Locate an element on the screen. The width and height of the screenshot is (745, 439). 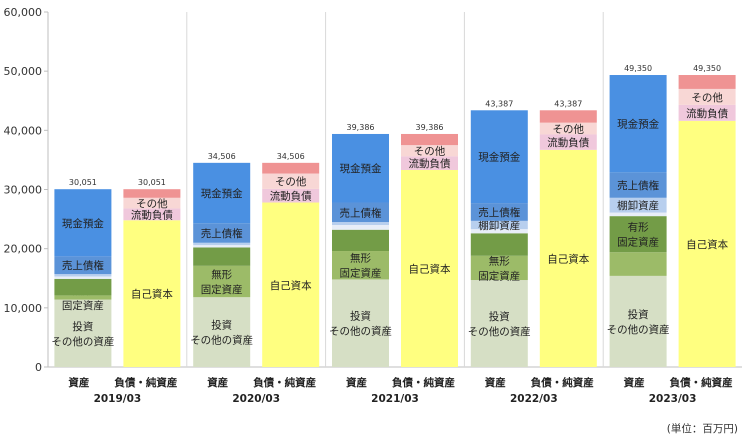
total-label-liabilities: 34,506 is located at coordinates (291, 156).